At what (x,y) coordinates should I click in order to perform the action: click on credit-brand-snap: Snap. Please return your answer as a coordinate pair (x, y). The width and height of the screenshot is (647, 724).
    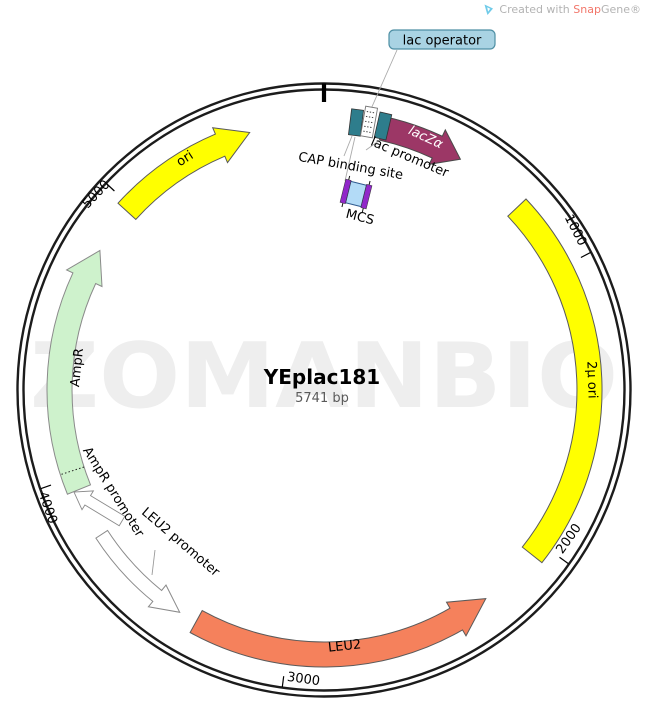
    Looking at the image, I should click on (587, 9).